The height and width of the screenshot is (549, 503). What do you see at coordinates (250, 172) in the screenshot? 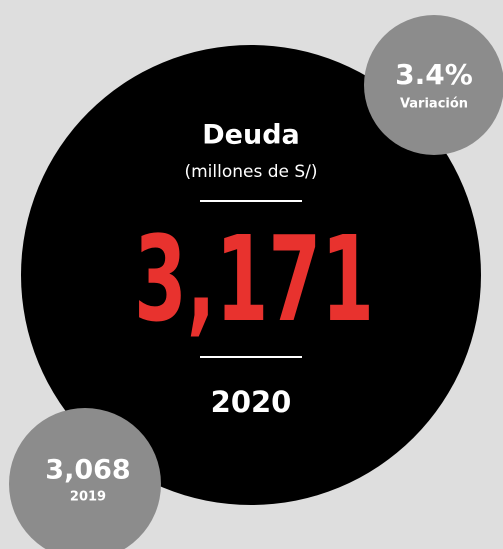
I see `debt-unit: (millones de S/)` at bounding box center [250, 172].